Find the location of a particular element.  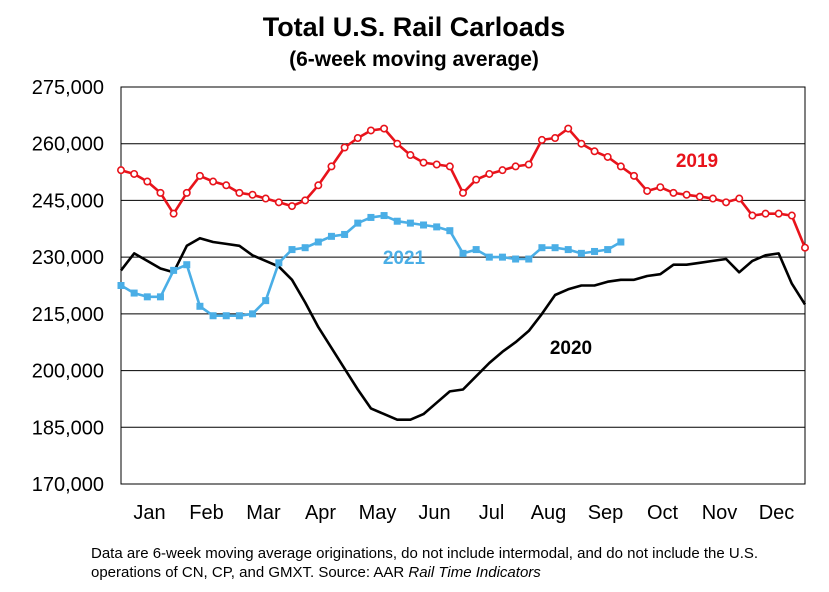

series-label-2019: 2019 is located at coordinates (697, 161).